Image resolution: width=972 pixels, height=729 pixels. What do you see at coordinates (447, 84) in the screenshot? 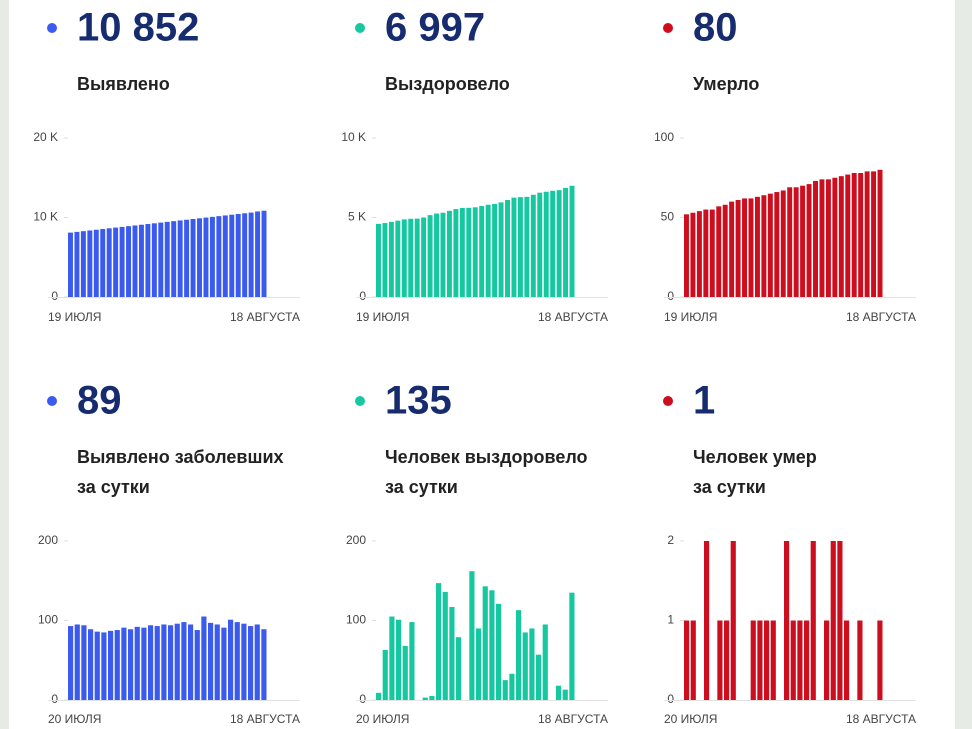
I see `card-title: Выздоровело` at bounding box center [447, 84].